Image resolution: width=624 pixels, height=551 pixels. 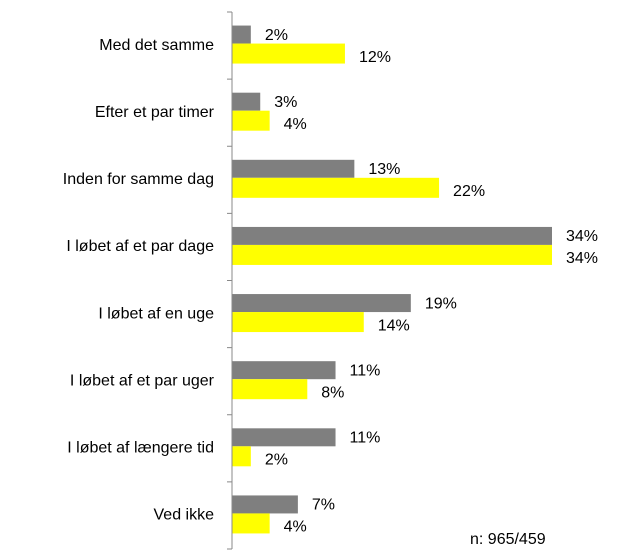 I want to click on value-label: 22%, so click(x=469, y=191).